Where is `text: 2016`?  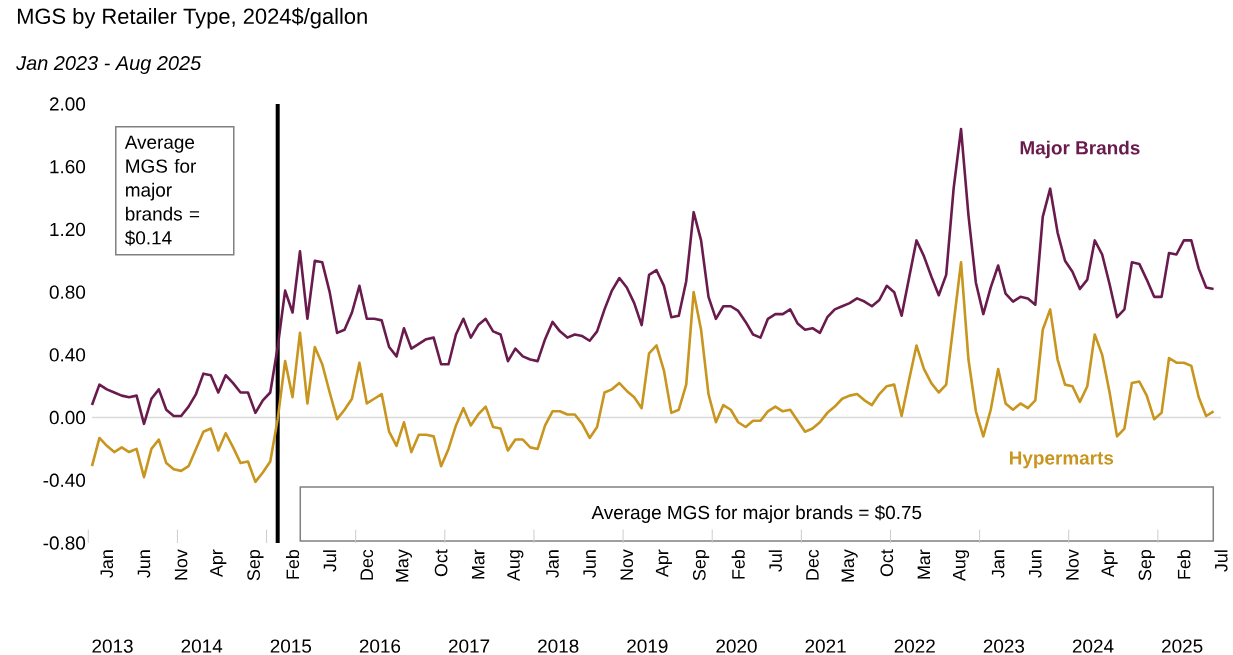 text: 2016 is located at coordinates (380, 646).